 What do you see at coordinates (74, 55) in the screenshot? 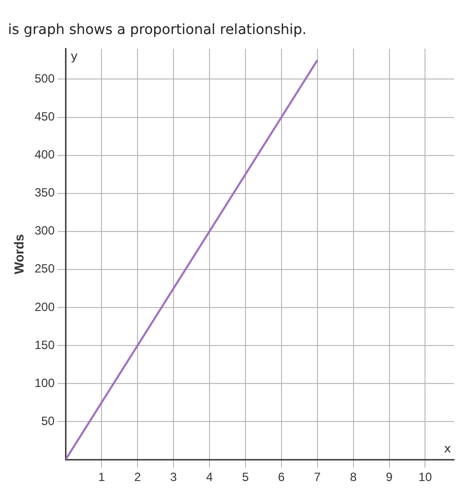
I see `annotation: y` at bounding box center [74, 55].